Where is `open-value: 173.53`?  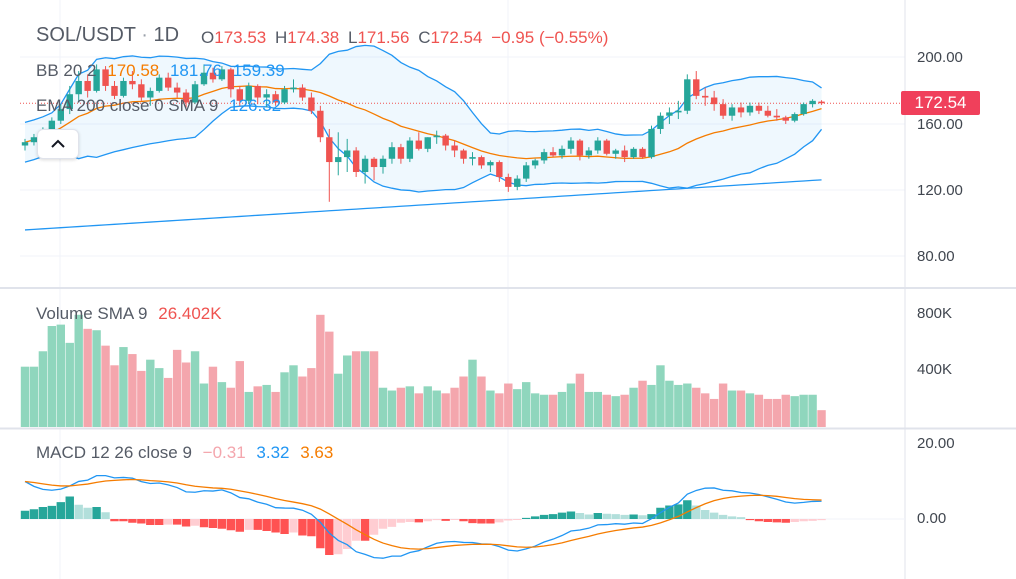 open-value: 173.53 is located at coordinates (240, 37).